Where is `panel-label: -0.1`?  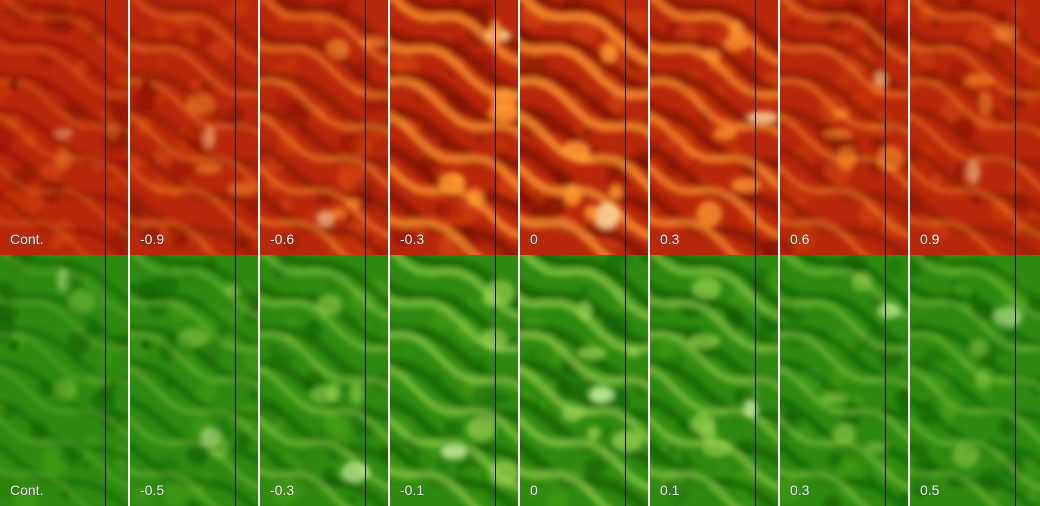 panel-label: -0.1 is located at coordinates (412, 490).